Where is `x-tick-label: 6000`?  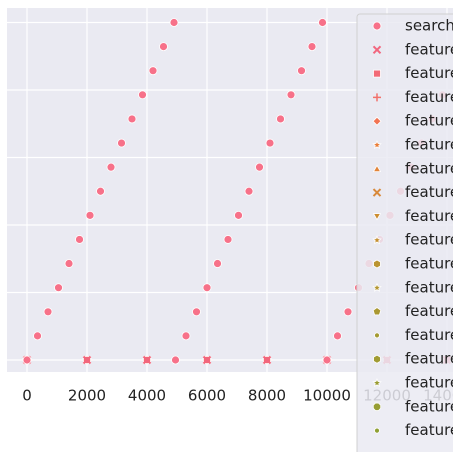 x-tick-label: 6000 is located at coordinates (207, 396).